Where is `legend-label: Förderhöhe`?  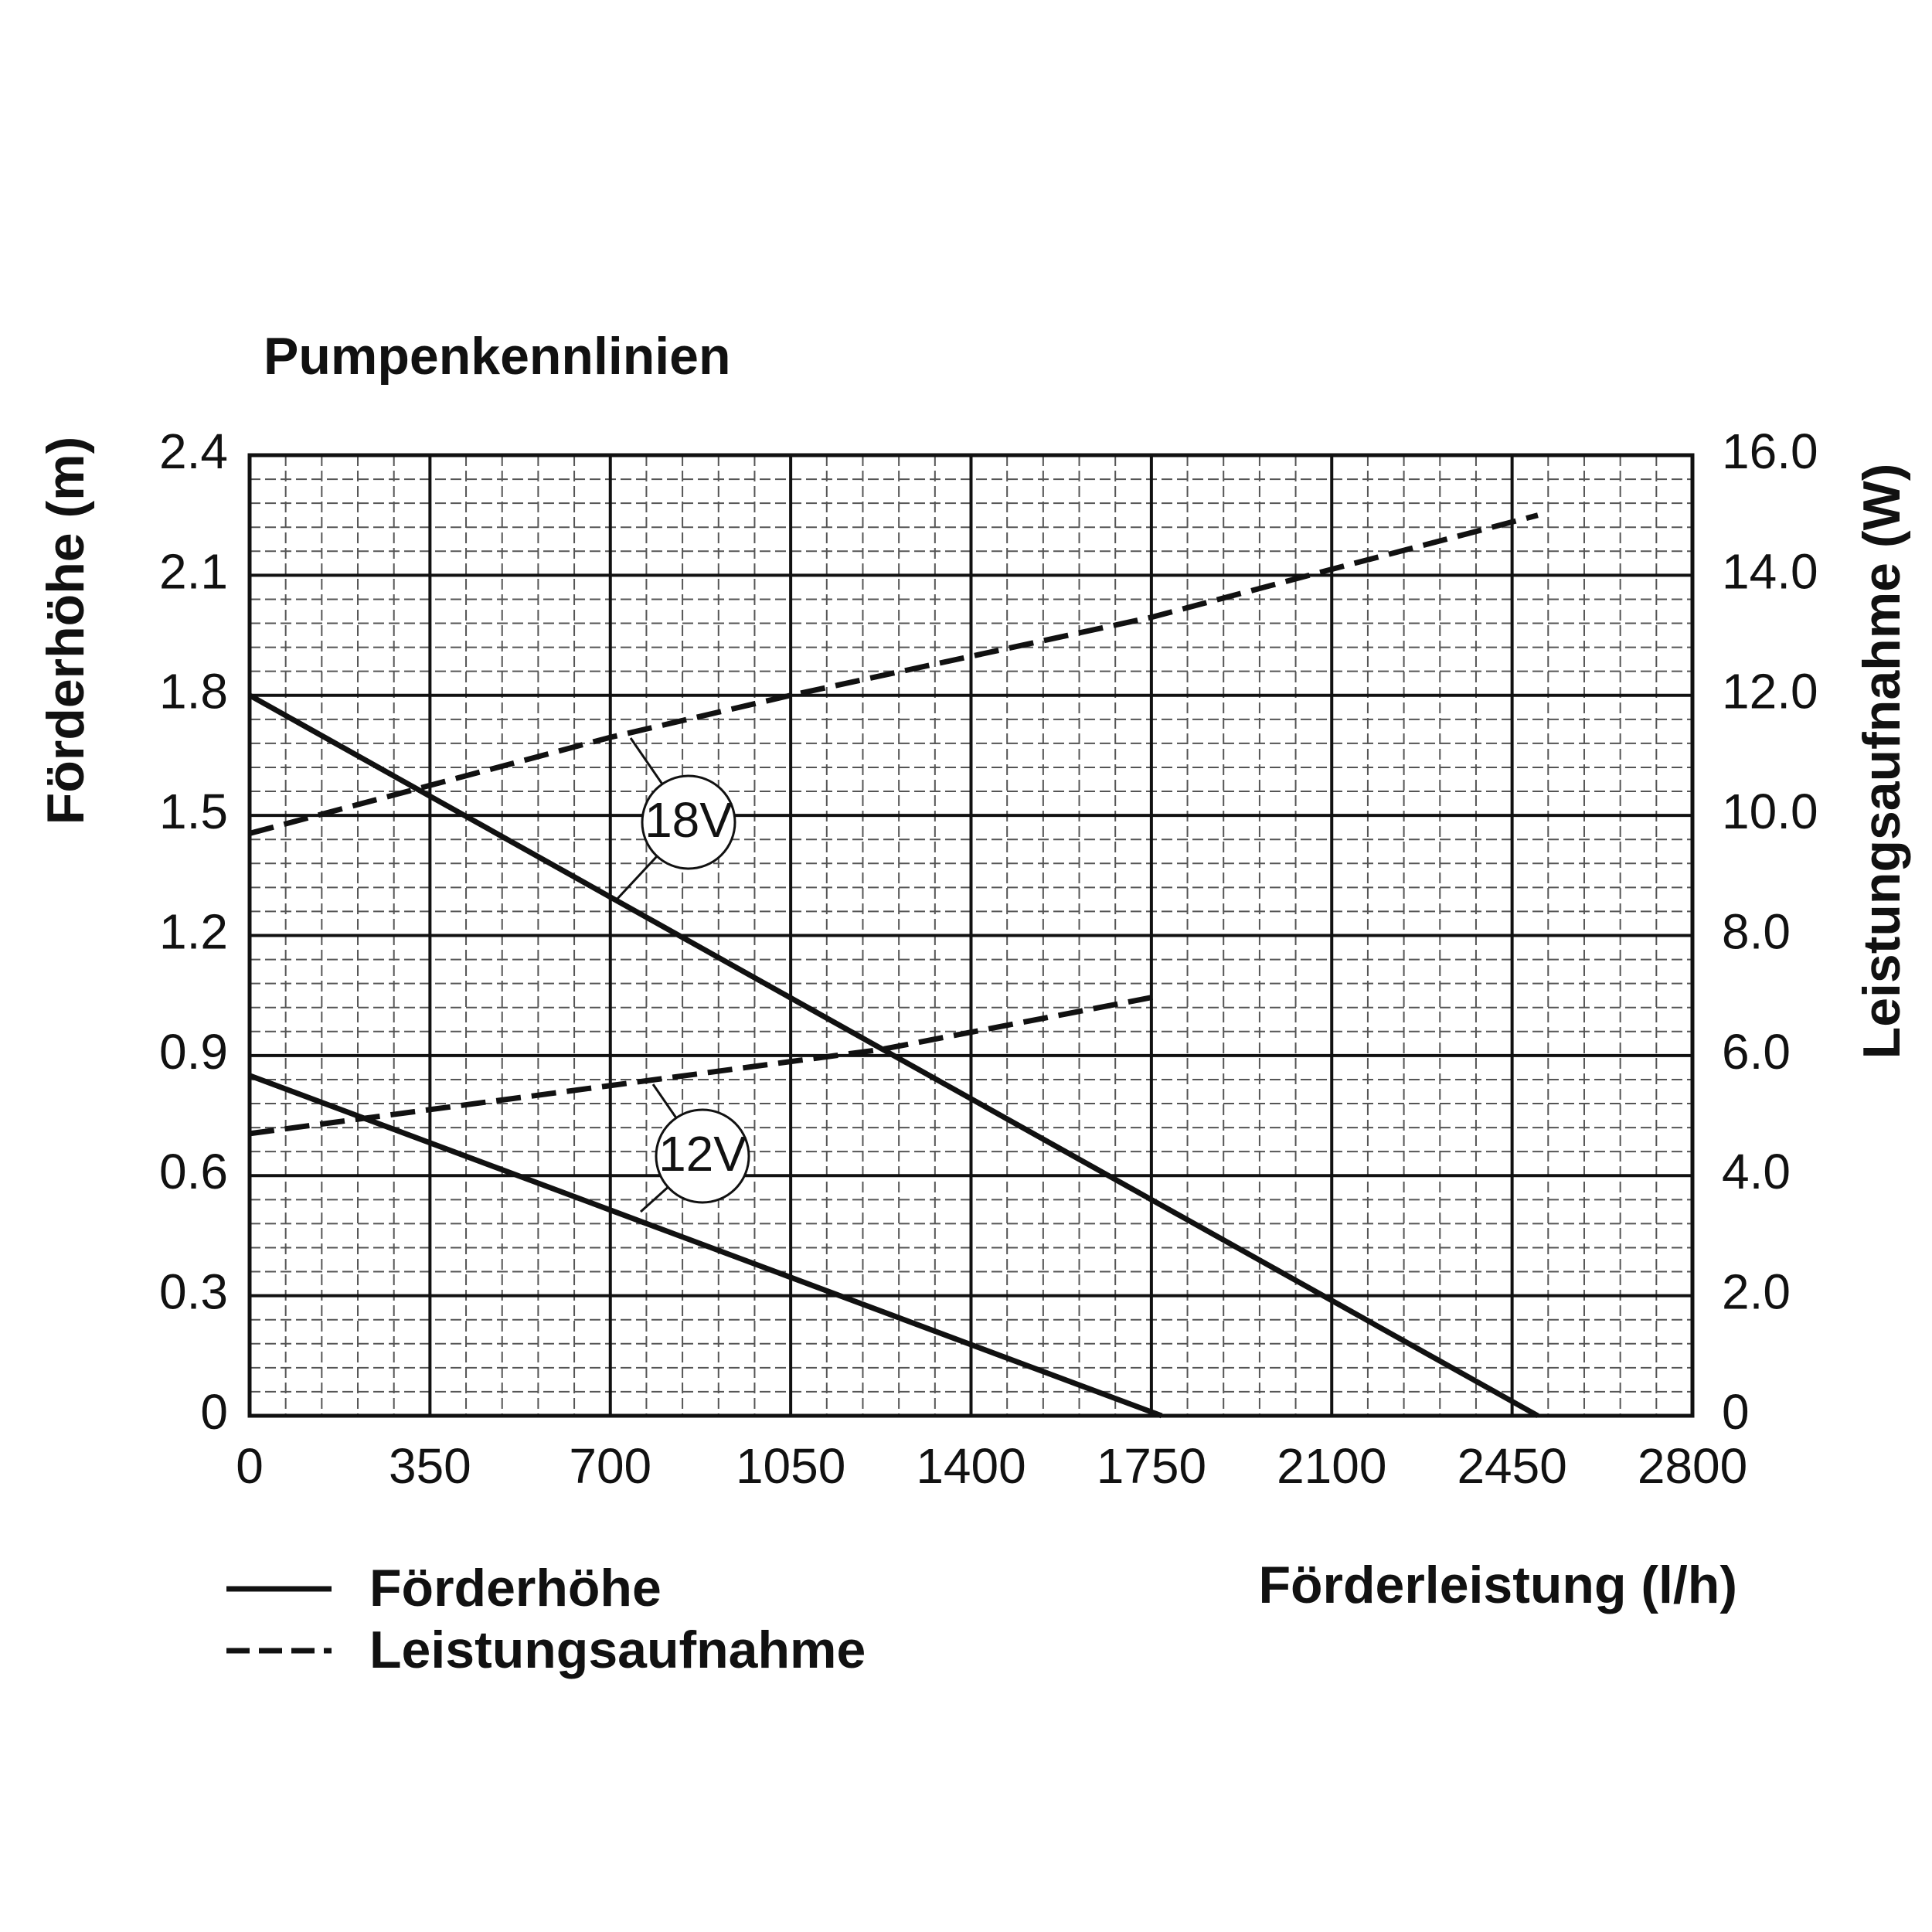
legend-label: Förderhöhe is located at coordinates (515, 1588).